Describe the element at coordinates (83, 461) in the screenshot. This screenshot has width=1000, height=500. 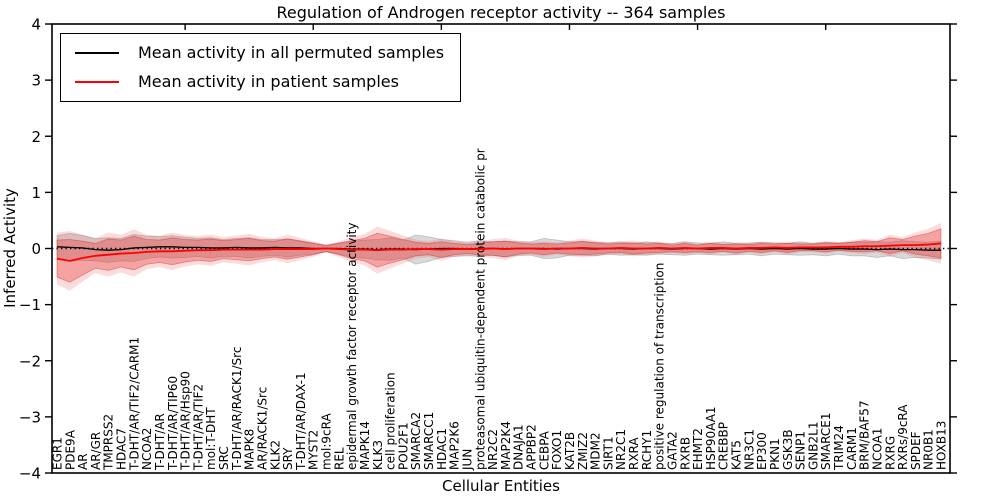
I see `x-tick-label: AR` at that location.